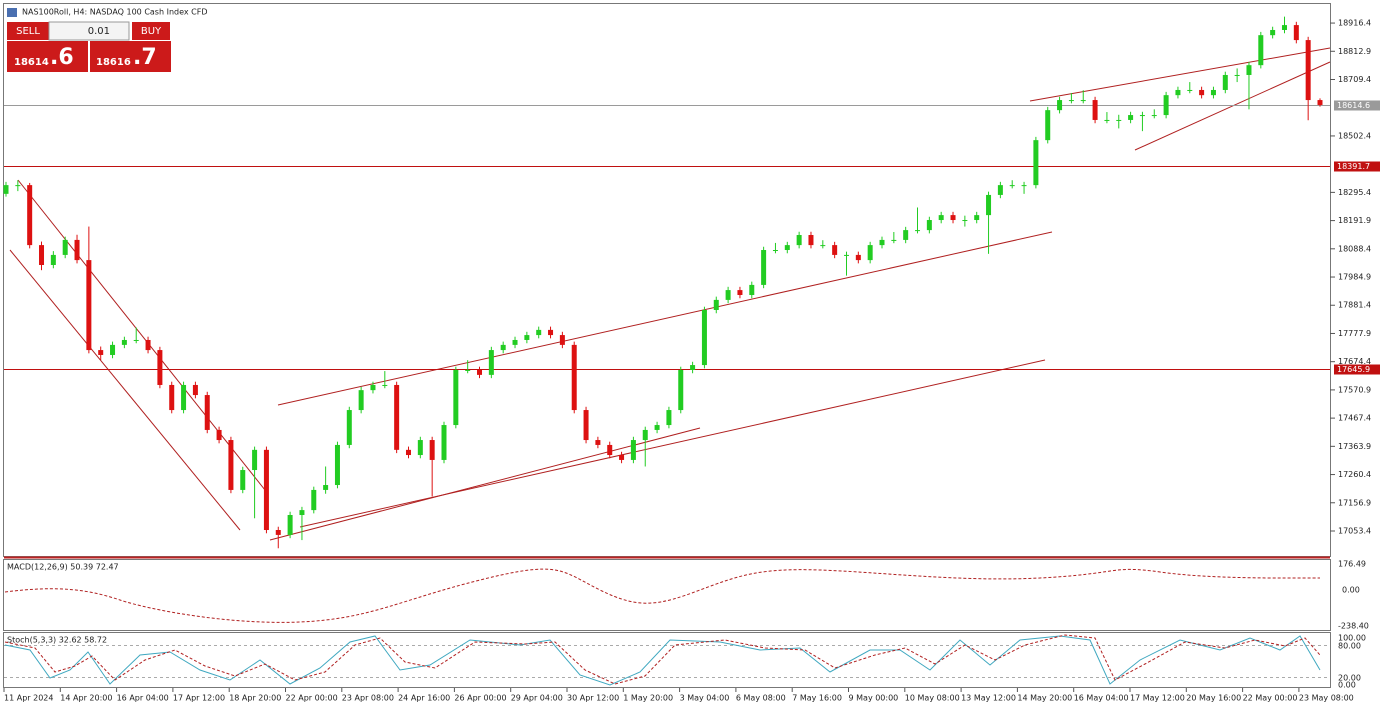  Describe the element at coordinates (874, 698) in the screenshot. I see `x-tick-label: 9 May 00:00` at that location.